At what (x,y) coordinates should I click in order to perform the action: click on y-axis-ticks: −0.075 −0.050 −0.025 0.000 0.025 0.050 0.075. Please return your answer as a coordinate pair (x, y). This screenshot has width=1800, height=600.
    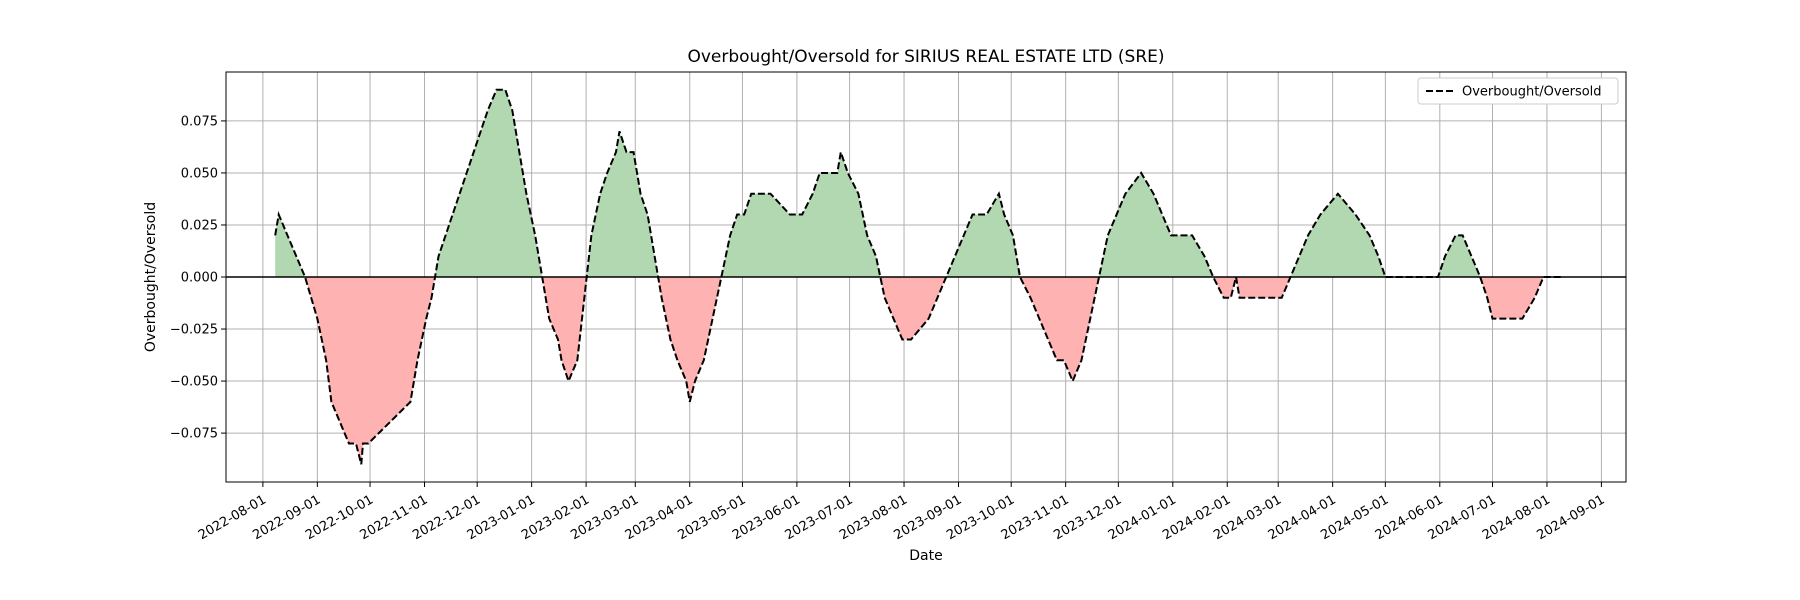
    Looking at the image, I should click on (198, 278).